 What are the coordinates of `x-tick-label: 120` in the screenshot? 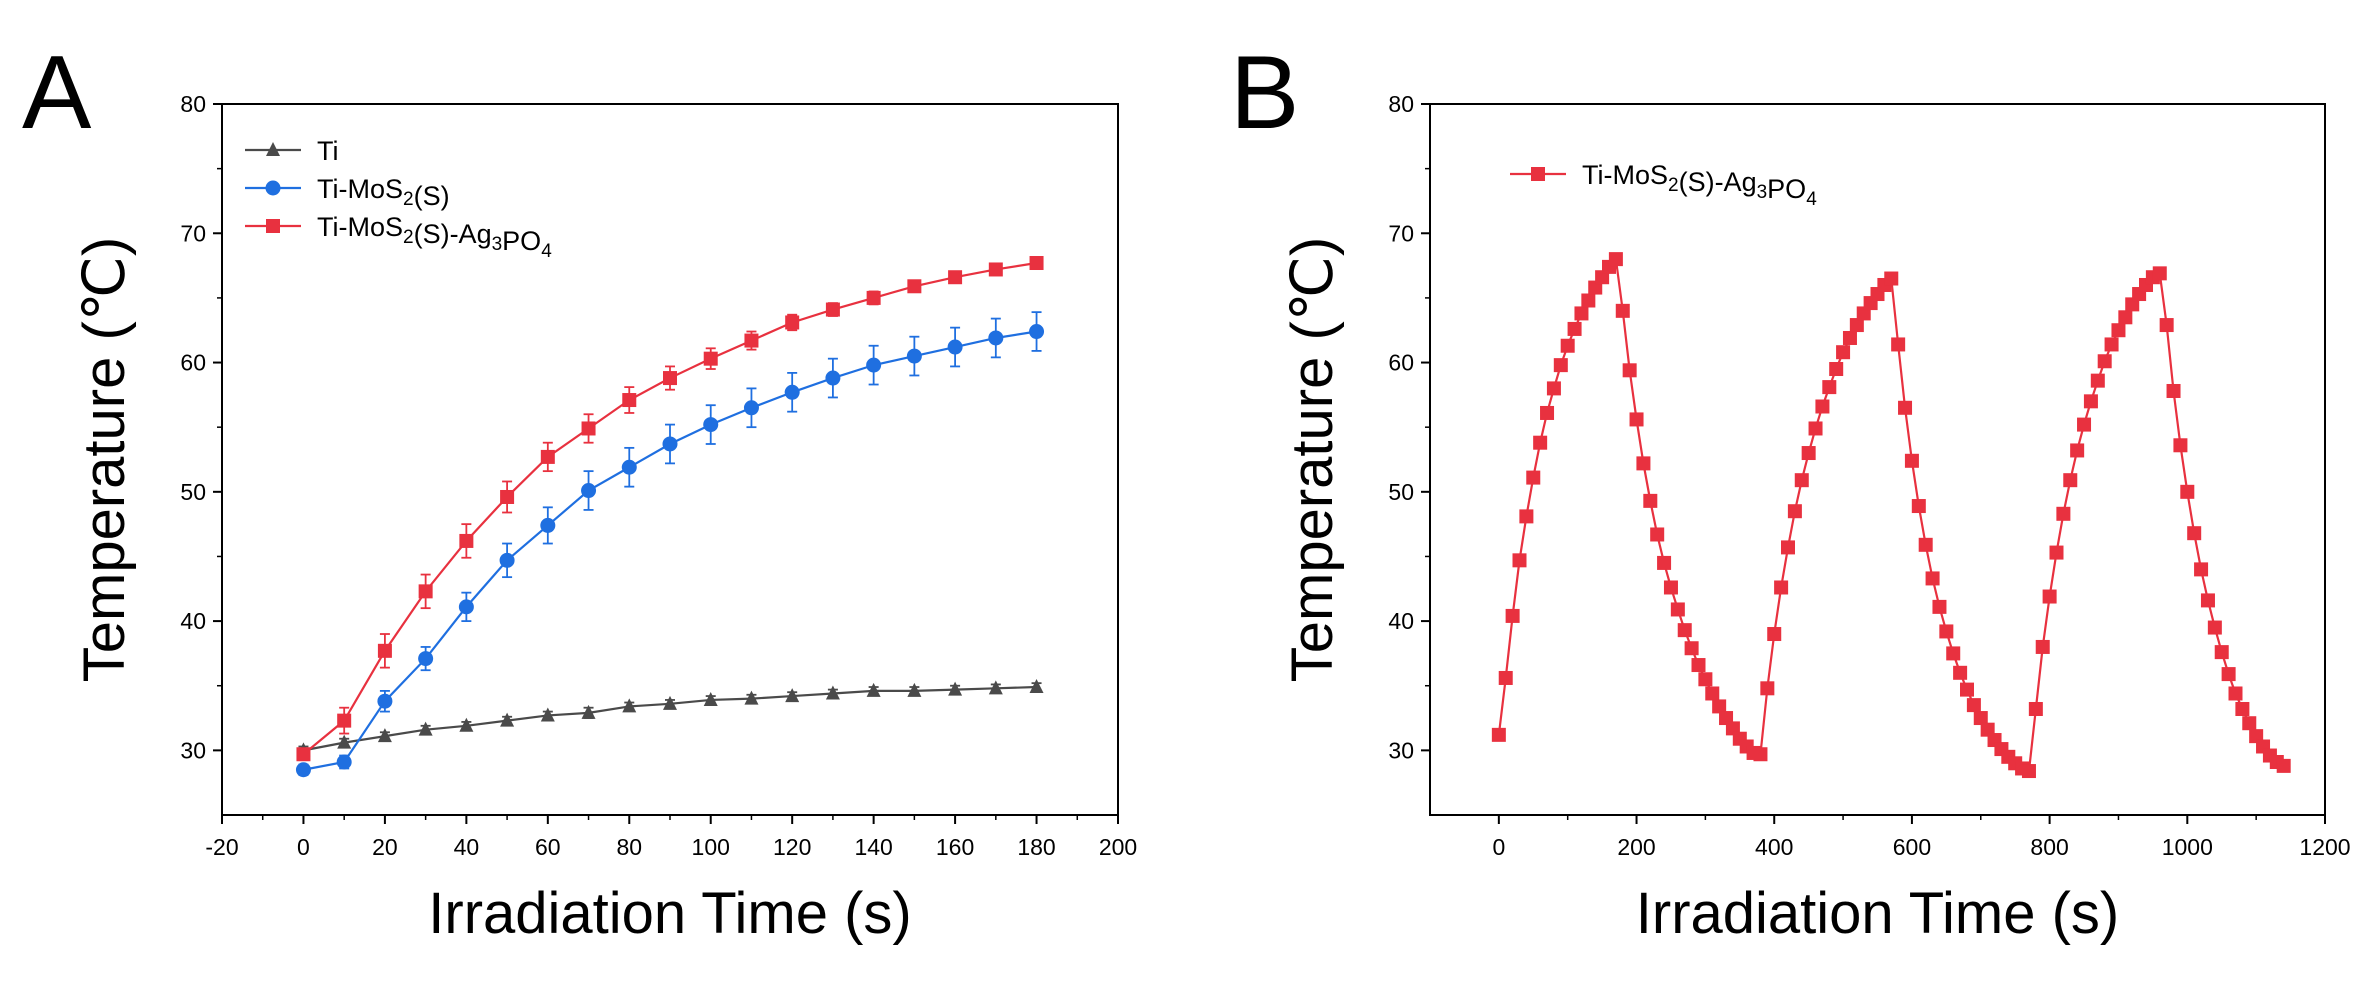 It's located at (792, 847).